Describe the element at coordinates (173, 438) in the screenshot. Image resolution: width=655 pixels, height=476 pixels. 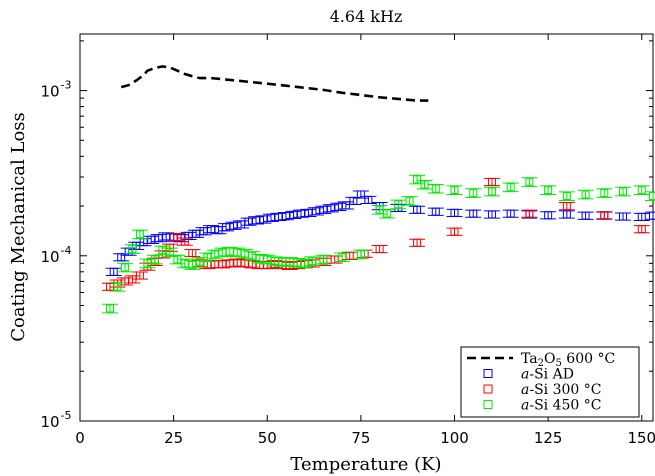
I see `x-tick-label: 25` at that location.